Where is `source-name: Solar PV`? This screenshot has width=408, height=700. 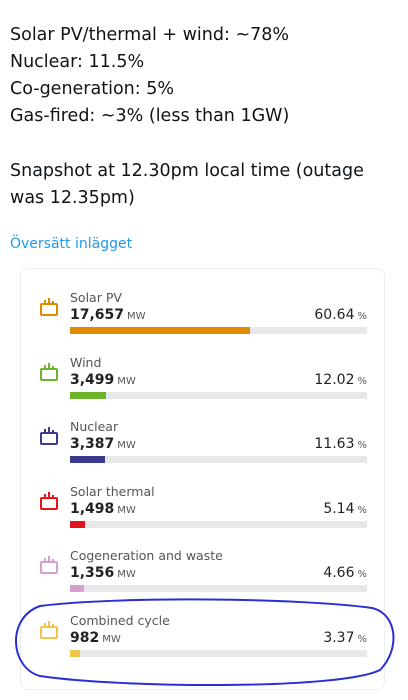
source-name: Solar PV is located at coordinates (96, 297).